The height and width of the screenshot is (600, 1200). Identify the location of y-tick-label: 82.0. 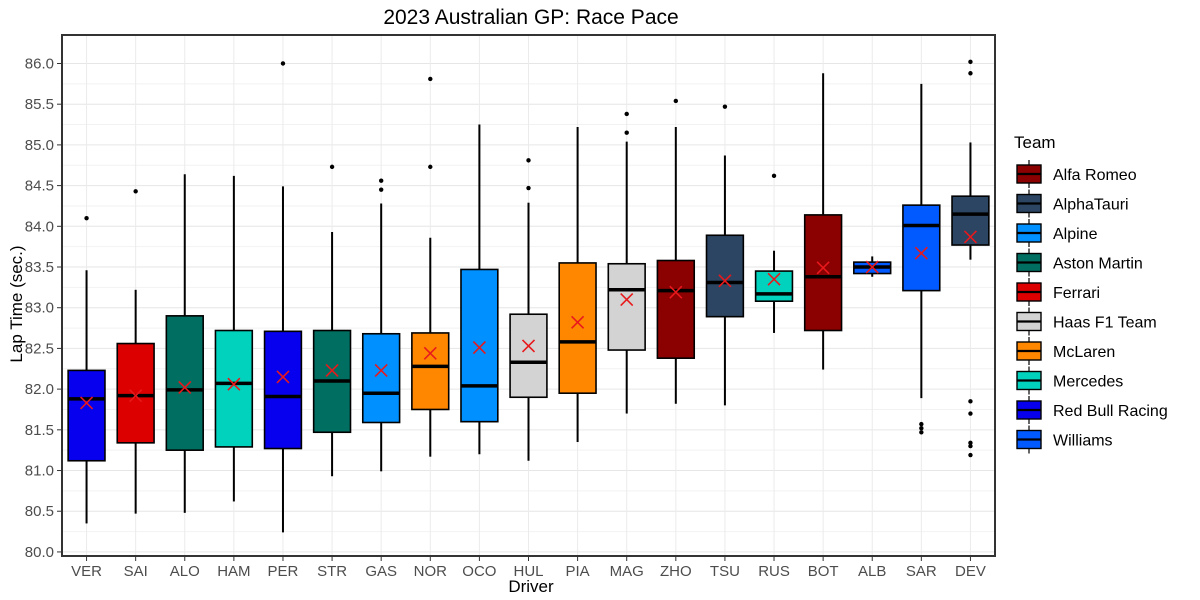
(39, 389).